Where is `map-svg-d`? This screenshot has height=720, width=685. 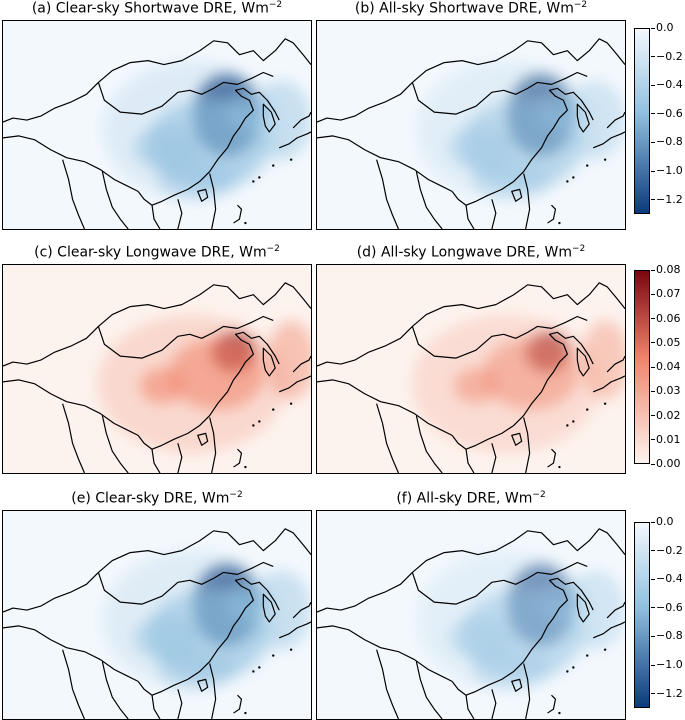 map-svg-d is located at coordinates (471, 369).